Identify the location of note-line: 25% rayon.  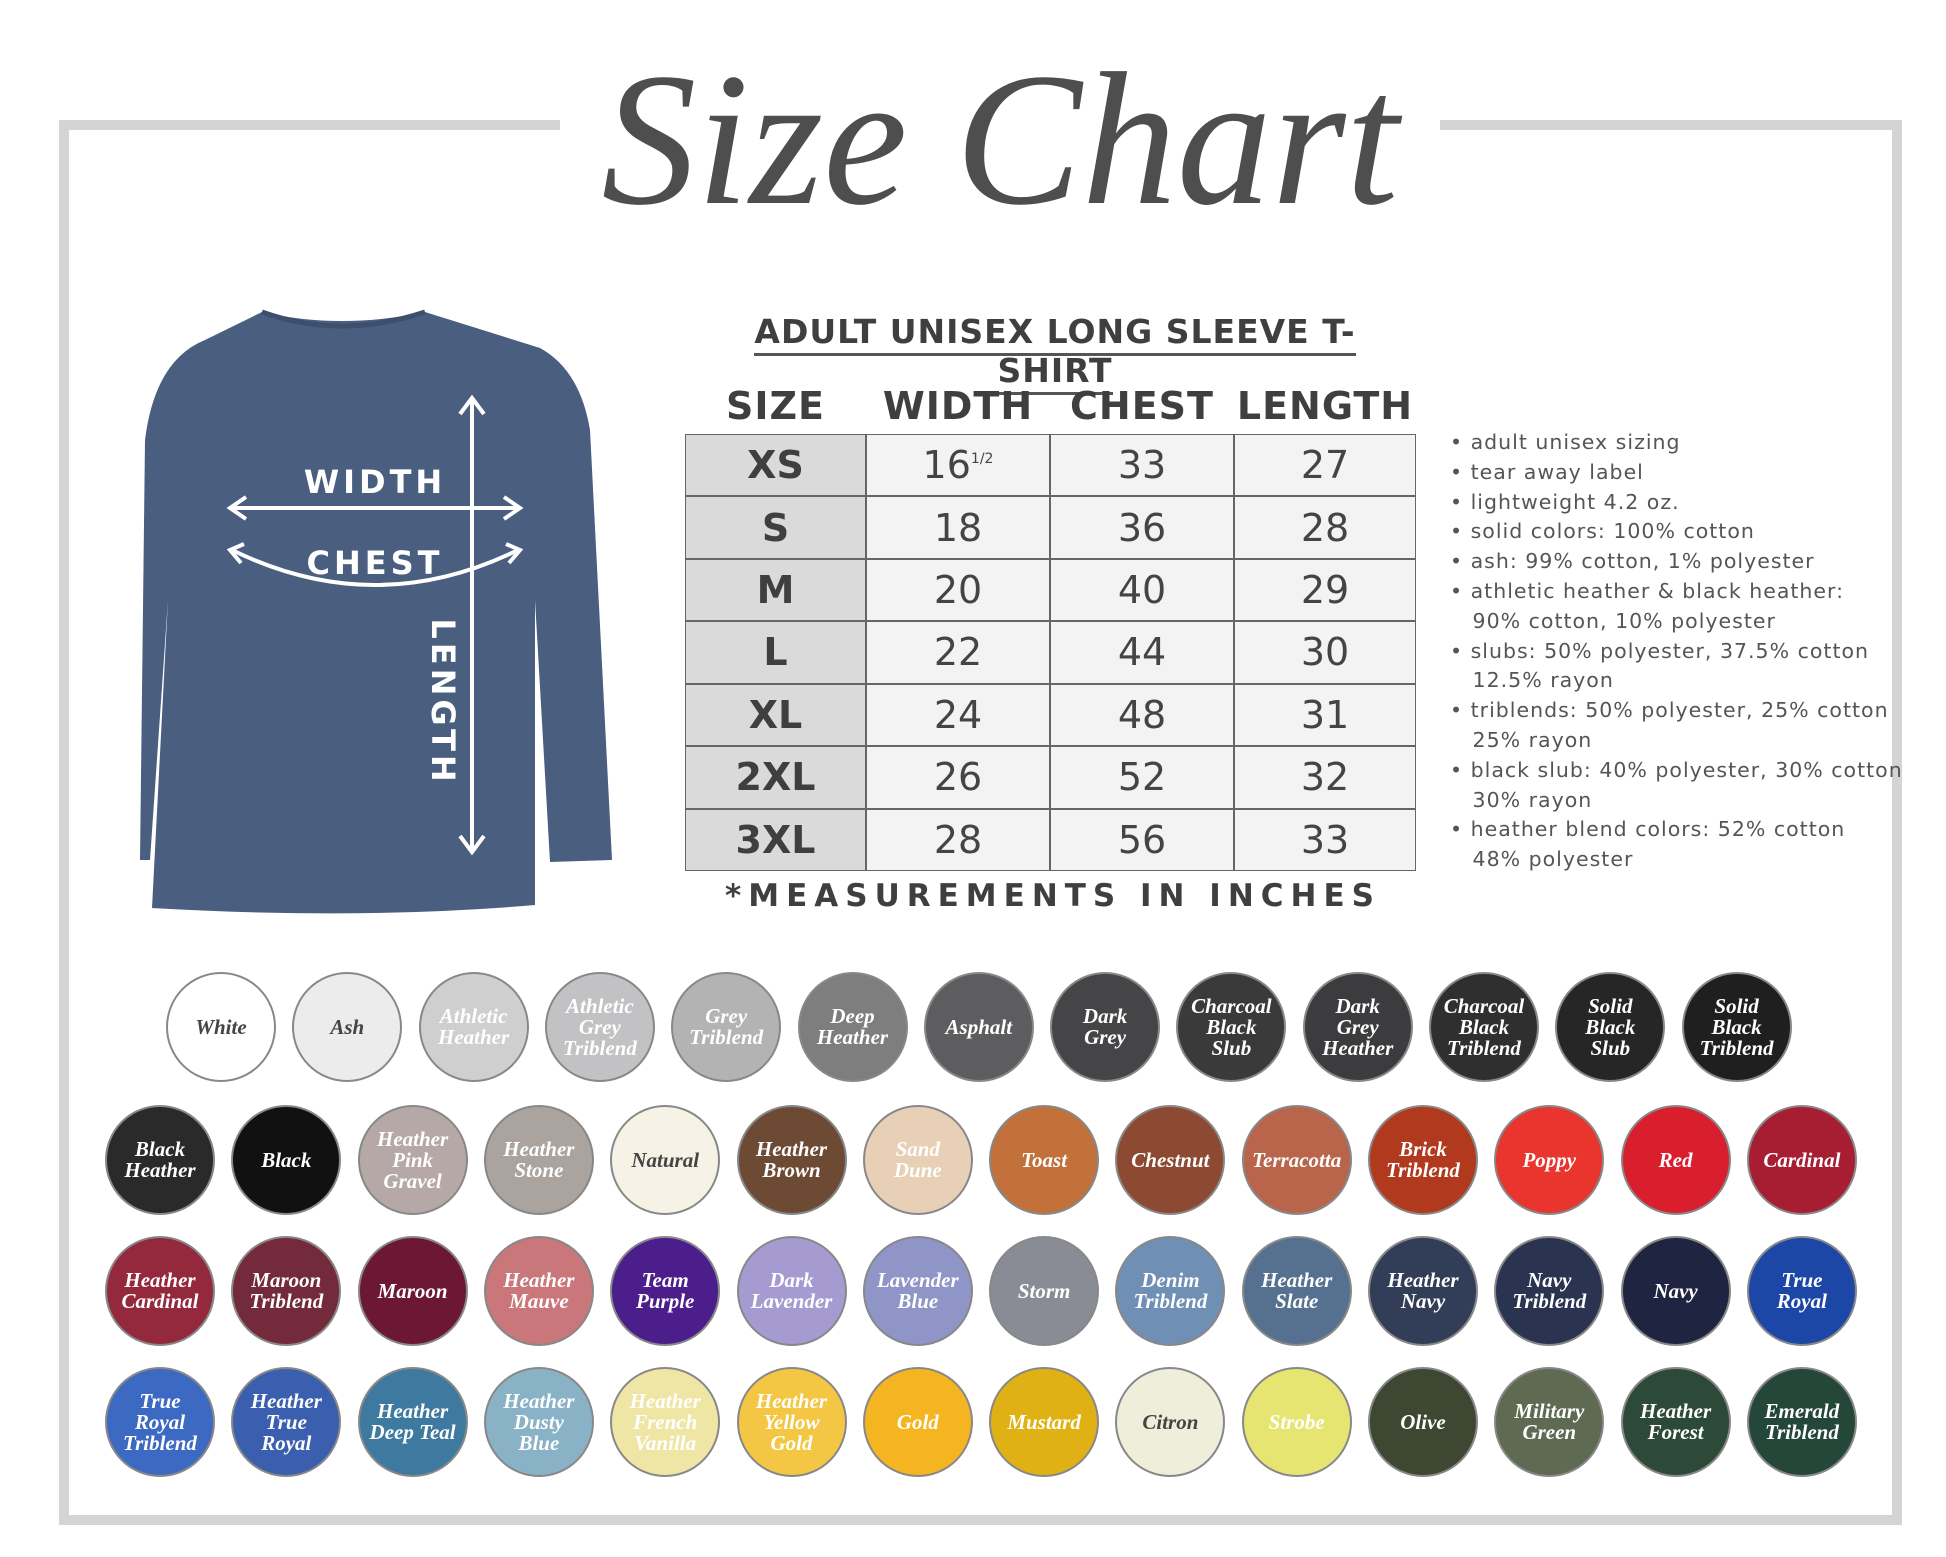
(1521, 740).